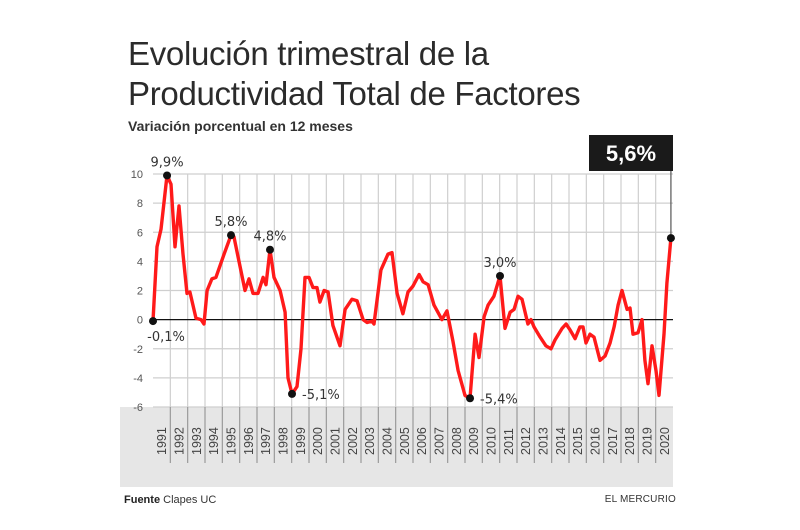  What do you see at coordinates (140, 262) in the screenshot?
I see `y-tick-label: 4` at bounding box center [140, 262].